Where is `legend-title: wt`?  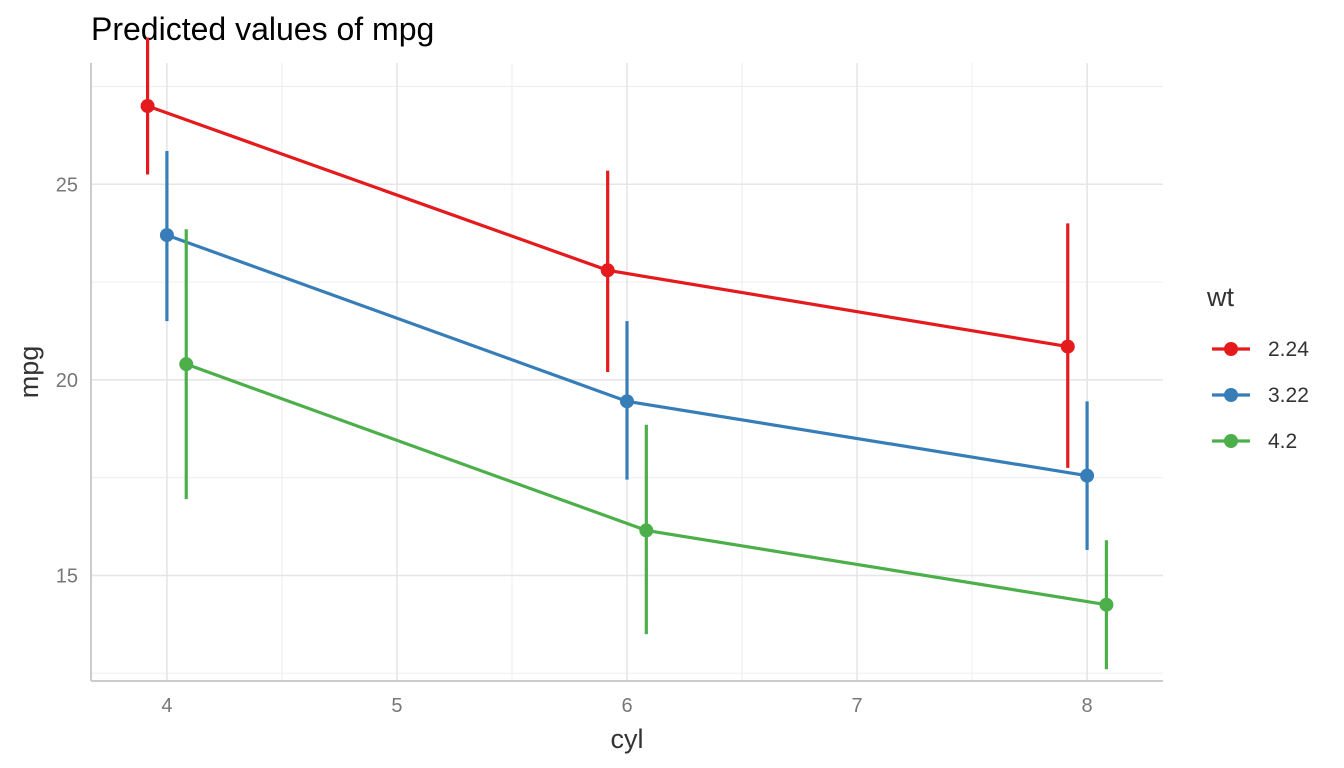
legend-title: wt is located at coordinates (1220, 297).